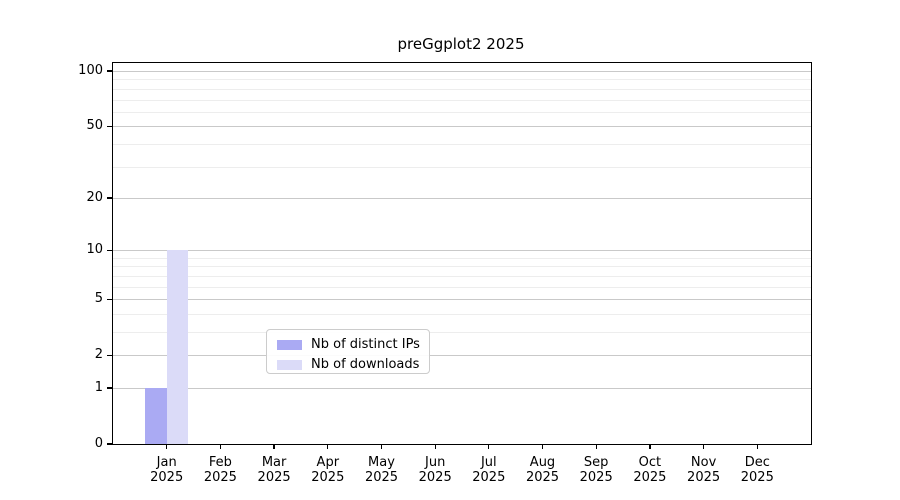 This screenshot has width=900, height=500. Describe the element at coordinates (489, 470) in the screenshot. I see `x-axis-tick-label: Jul 2025` at that location.